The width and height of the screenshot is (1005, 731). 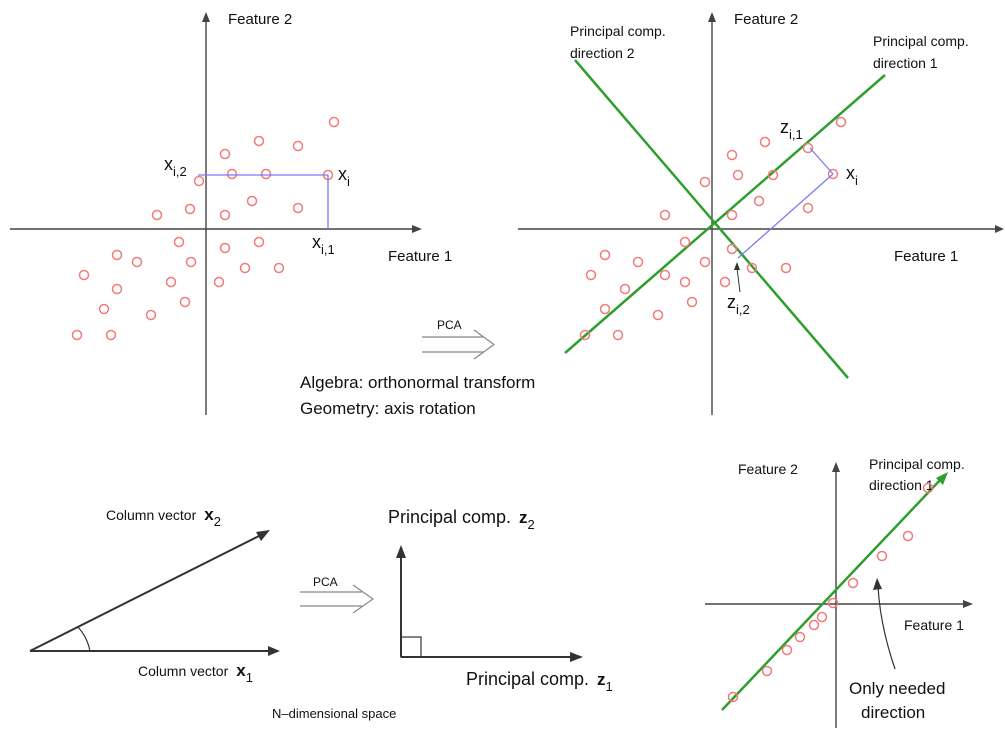 What do you see at coordinates (274, 651) in the screenshot?
I see `column-vector-x1-arrow-icon` at bounding box center [274, 651].